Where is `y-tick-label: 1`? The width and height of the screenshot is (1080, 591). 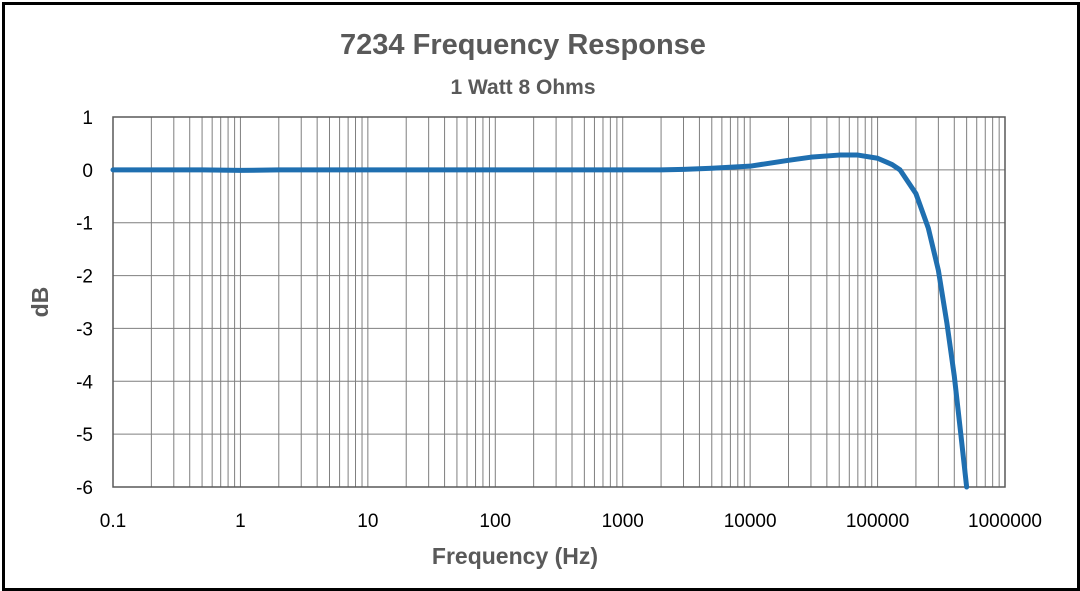
y-tick-label: 1 is located at coordinates (87, 118).